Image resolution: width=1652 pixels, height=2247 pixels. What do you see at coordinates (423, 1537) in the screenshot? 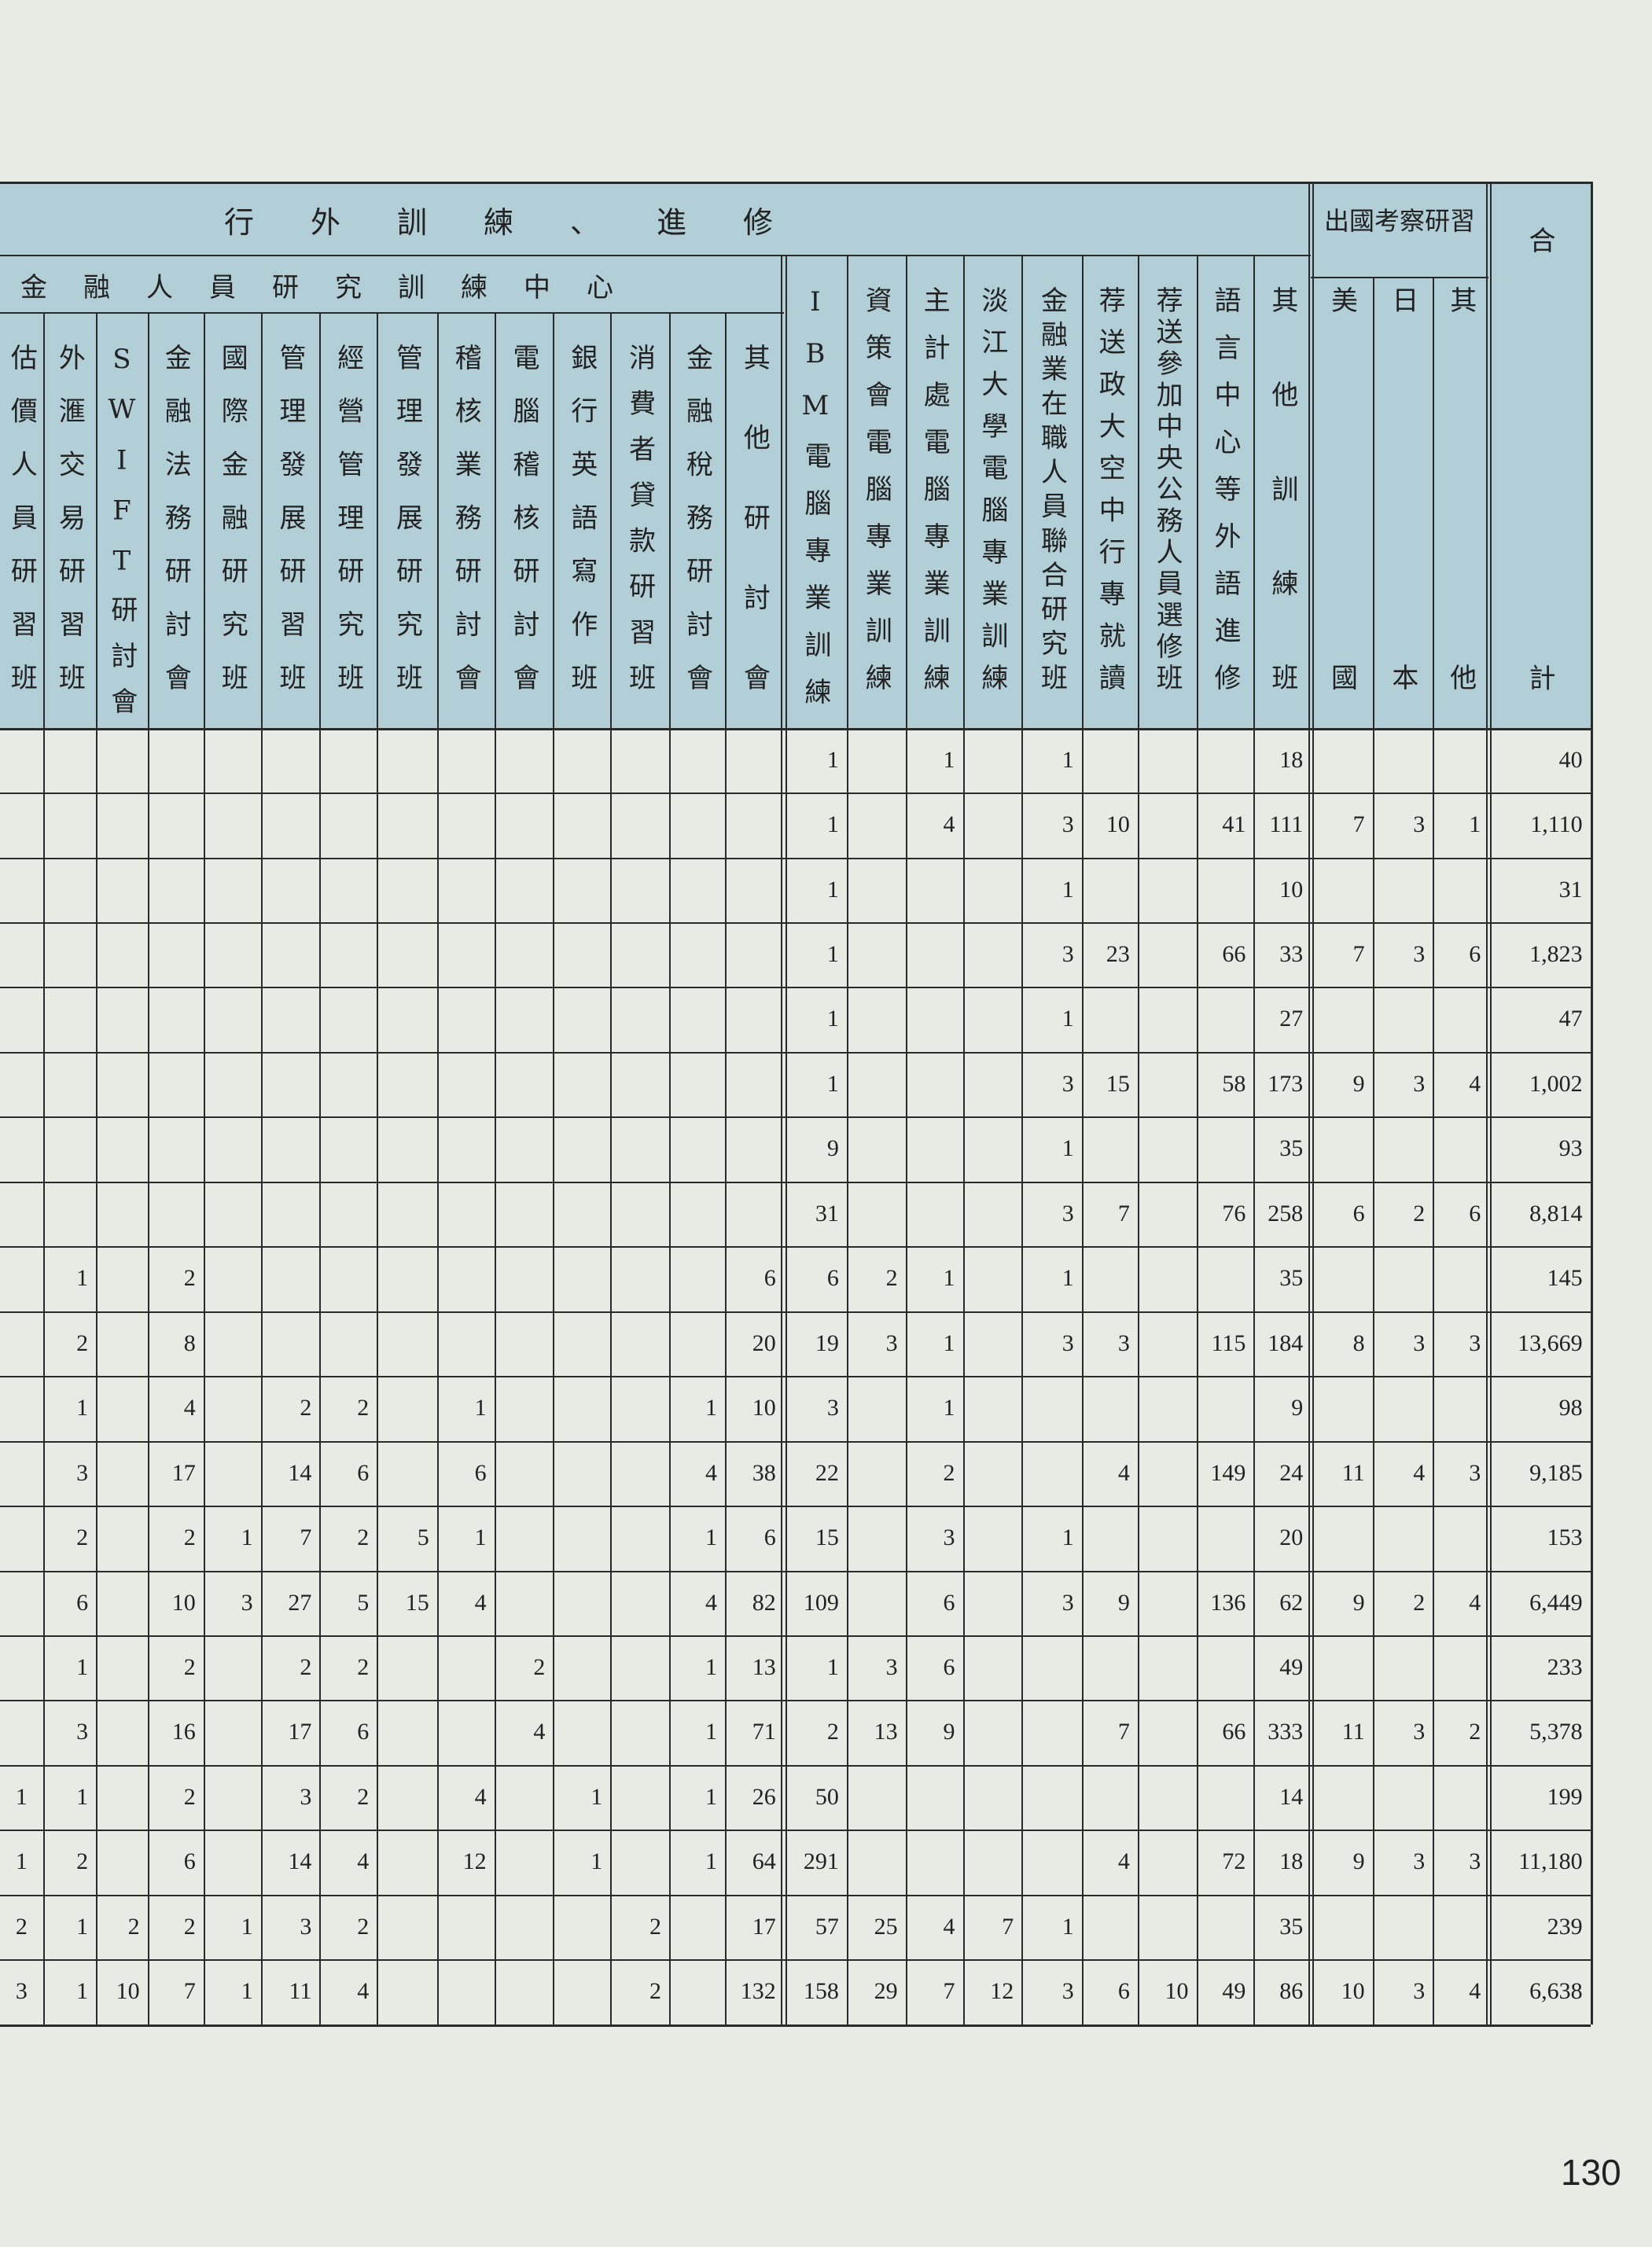
I see `table-cell: 5` at bounding box center [423, 1537].